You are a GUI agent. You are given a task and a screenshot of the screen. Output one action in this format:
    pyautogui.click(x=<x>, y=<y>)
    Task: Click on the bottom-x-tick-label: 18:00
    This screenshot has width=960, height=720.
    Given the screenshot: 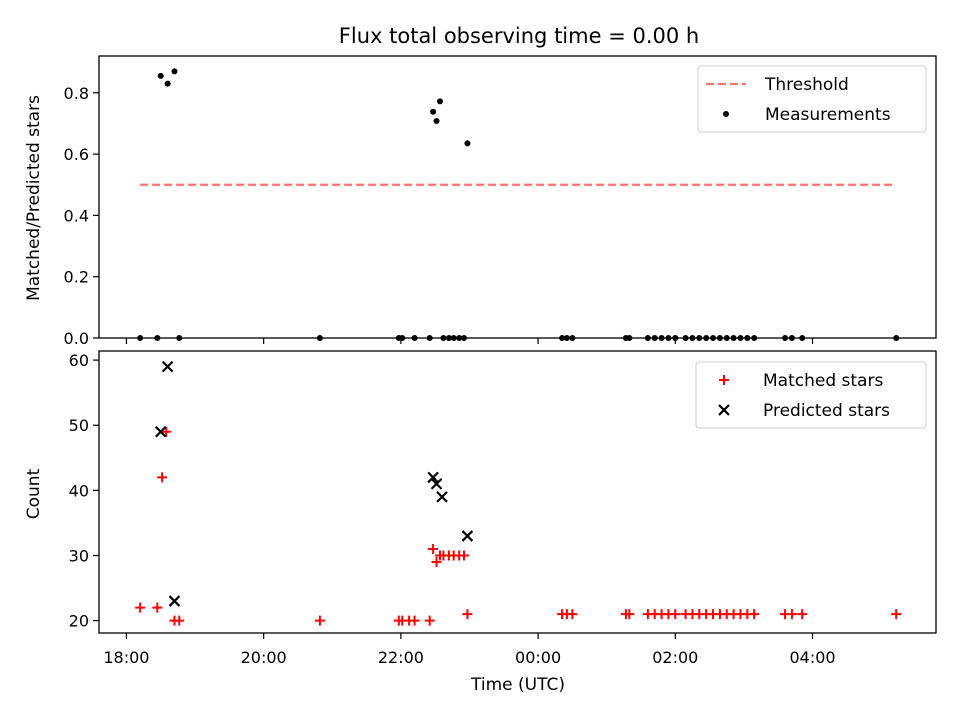 What is the action you would take?
    pyautogui.click(x=126, y=657)
    